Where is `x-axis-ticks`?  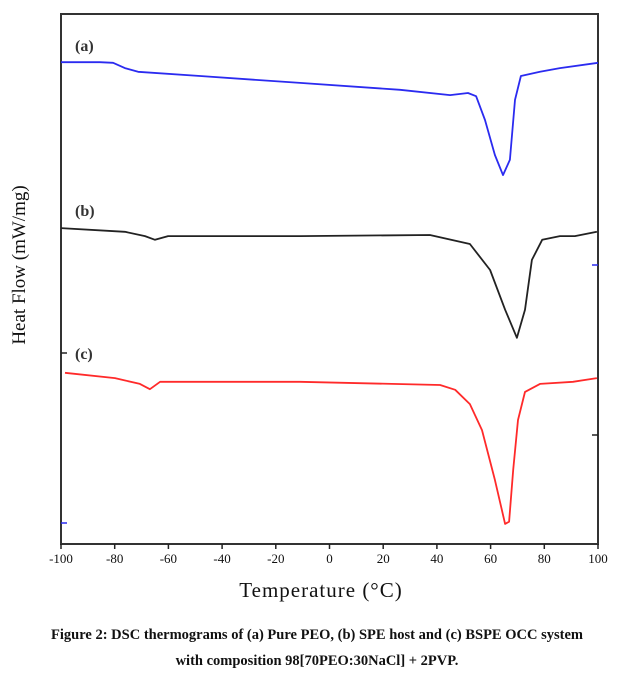
x-axis-ticks is located at coordinates (329, 546).